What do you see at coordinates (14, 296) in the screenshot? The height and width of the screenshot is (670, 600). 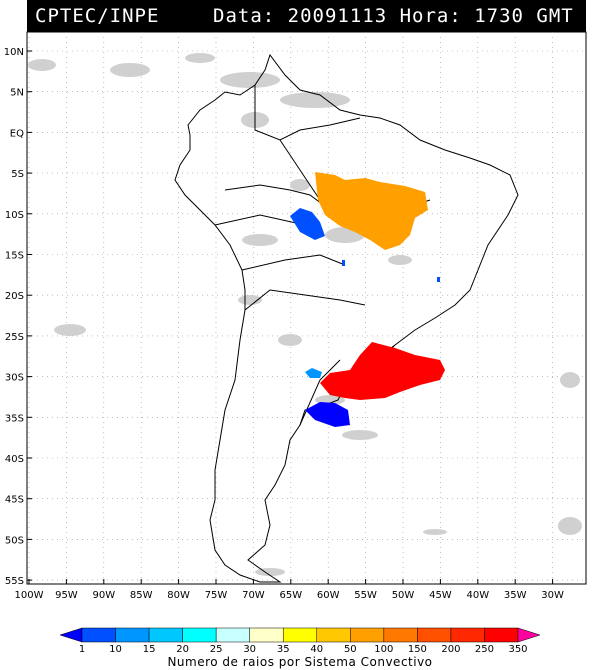 I see `lat-label: 20S` at bounding box center [14, 296].